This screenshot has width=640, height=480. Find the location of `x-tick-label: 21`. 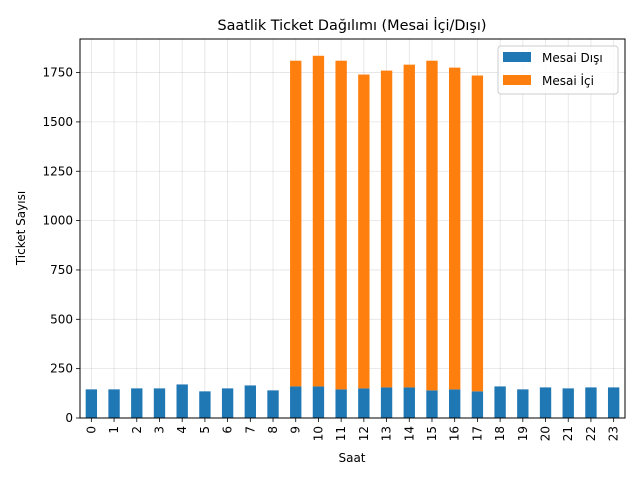

x-tick-label: 21 is located at coordinates (568, 433).